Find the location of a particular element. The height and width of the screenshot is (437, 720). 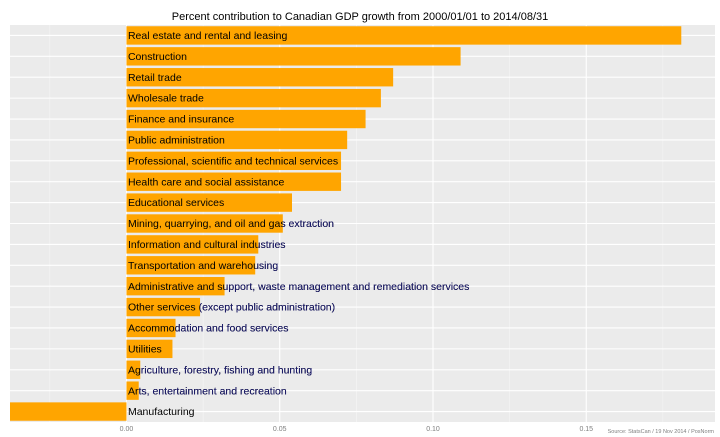

source-note: Source: StatsCan / 19 Nov 2014 / PosNorm is located at coordinates (661, 432).